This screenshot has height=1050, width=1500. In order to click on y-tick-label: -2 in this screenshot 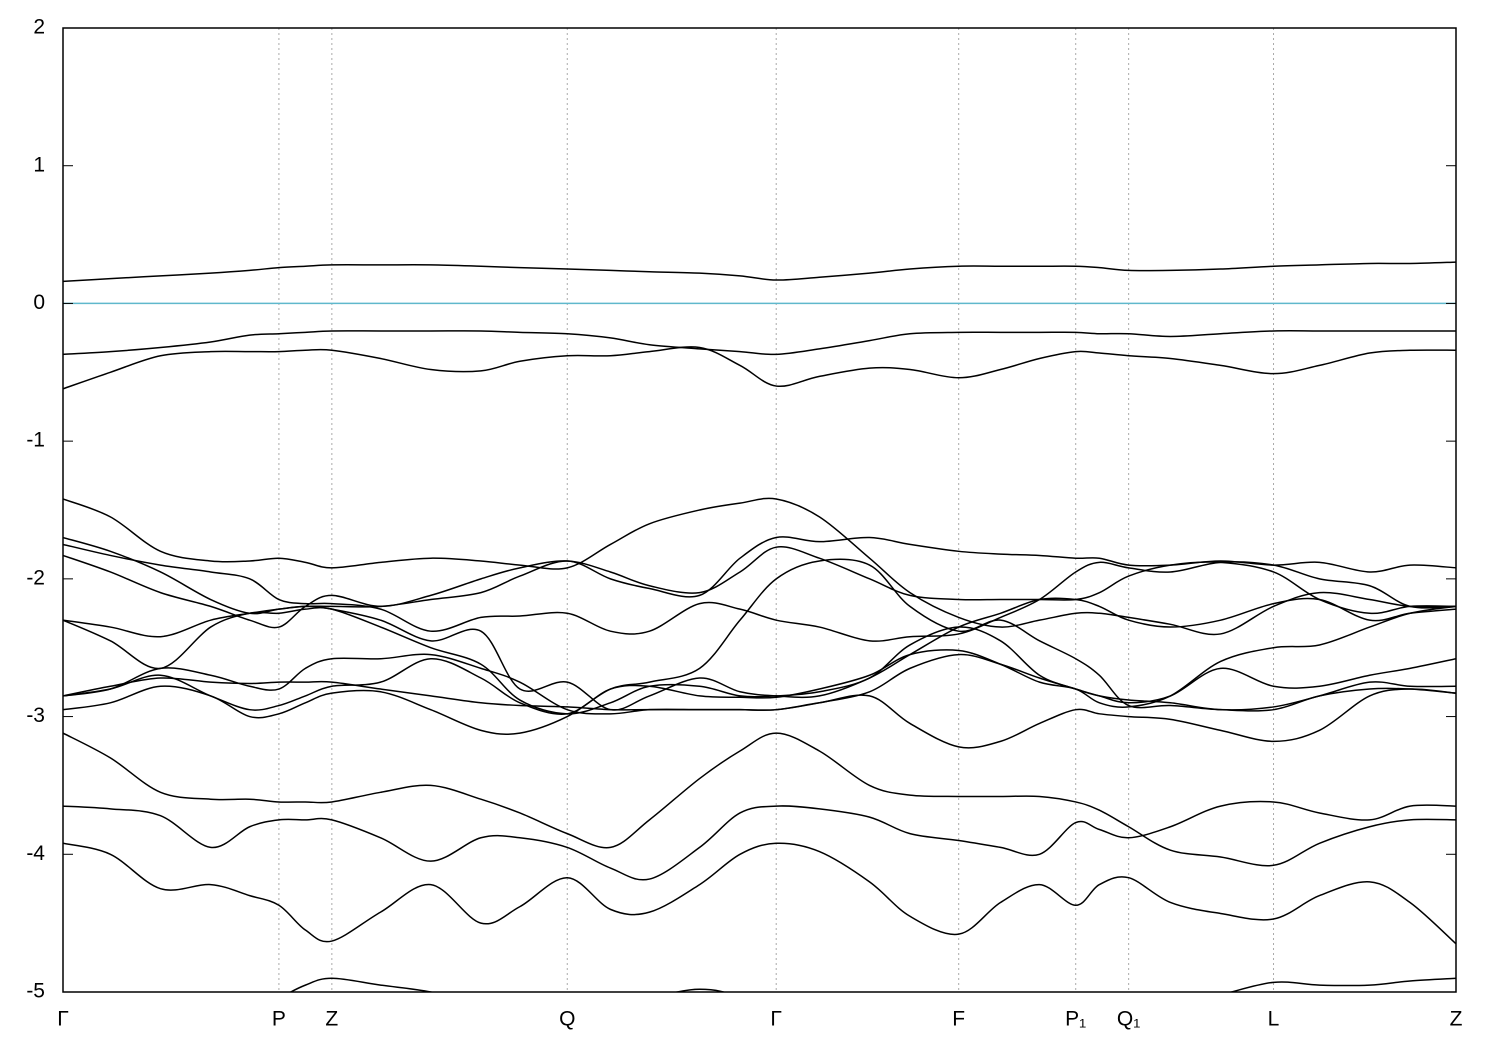, I will do `click(35, 577)`.